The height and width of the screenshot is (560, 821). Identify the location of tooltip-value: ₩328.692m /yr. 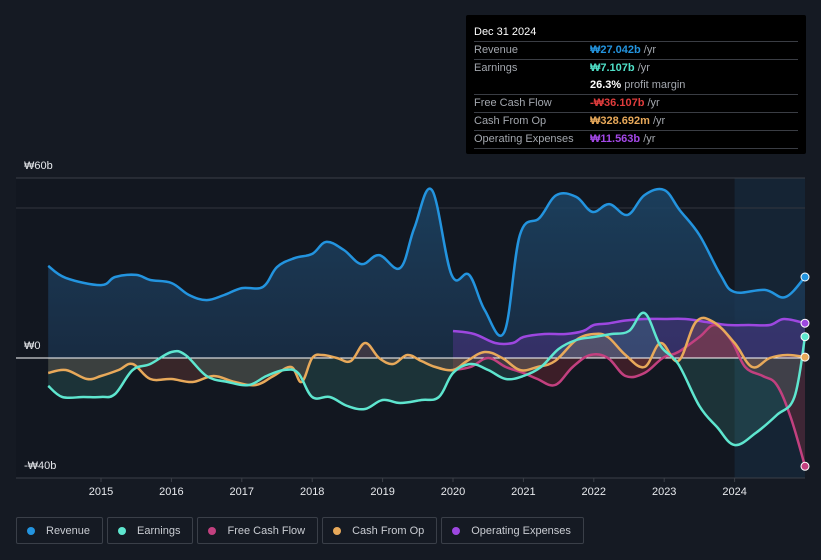
(628, 121).